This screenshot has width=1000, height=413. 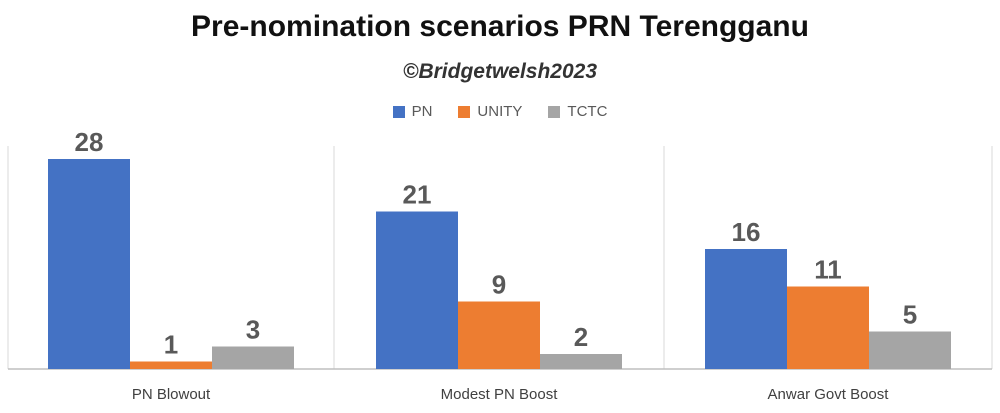 What do you see at coordinates (171, 394) in the screenshot?
I see `category-label-1: PN Blowout` at bounding box center [171, 394].